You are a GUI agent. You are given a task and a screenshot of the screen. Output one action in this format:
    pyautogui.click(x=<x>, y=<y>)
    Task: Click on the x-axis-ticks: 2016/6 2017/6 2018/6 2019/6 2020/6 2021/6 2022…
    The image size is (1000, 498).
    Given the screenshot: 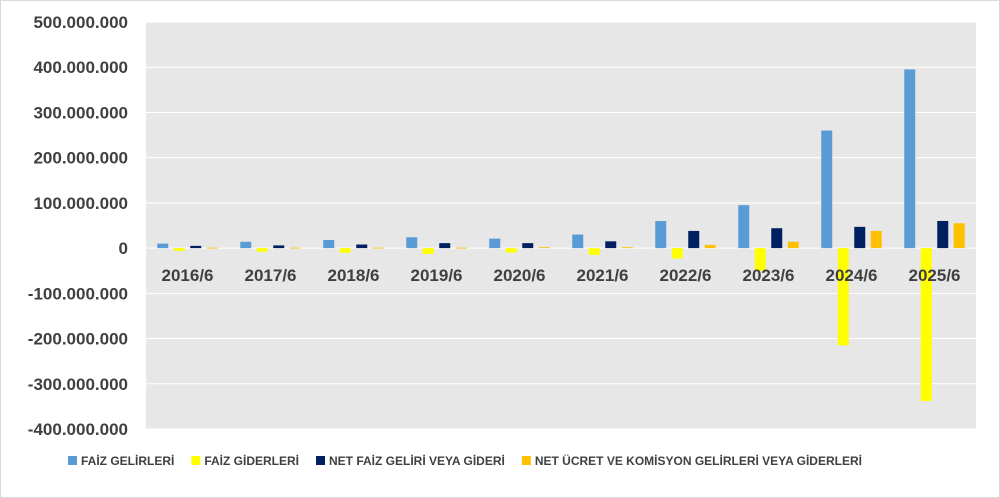 What is the action you would take?
    pyautogui.click(x=561, y=275)
    